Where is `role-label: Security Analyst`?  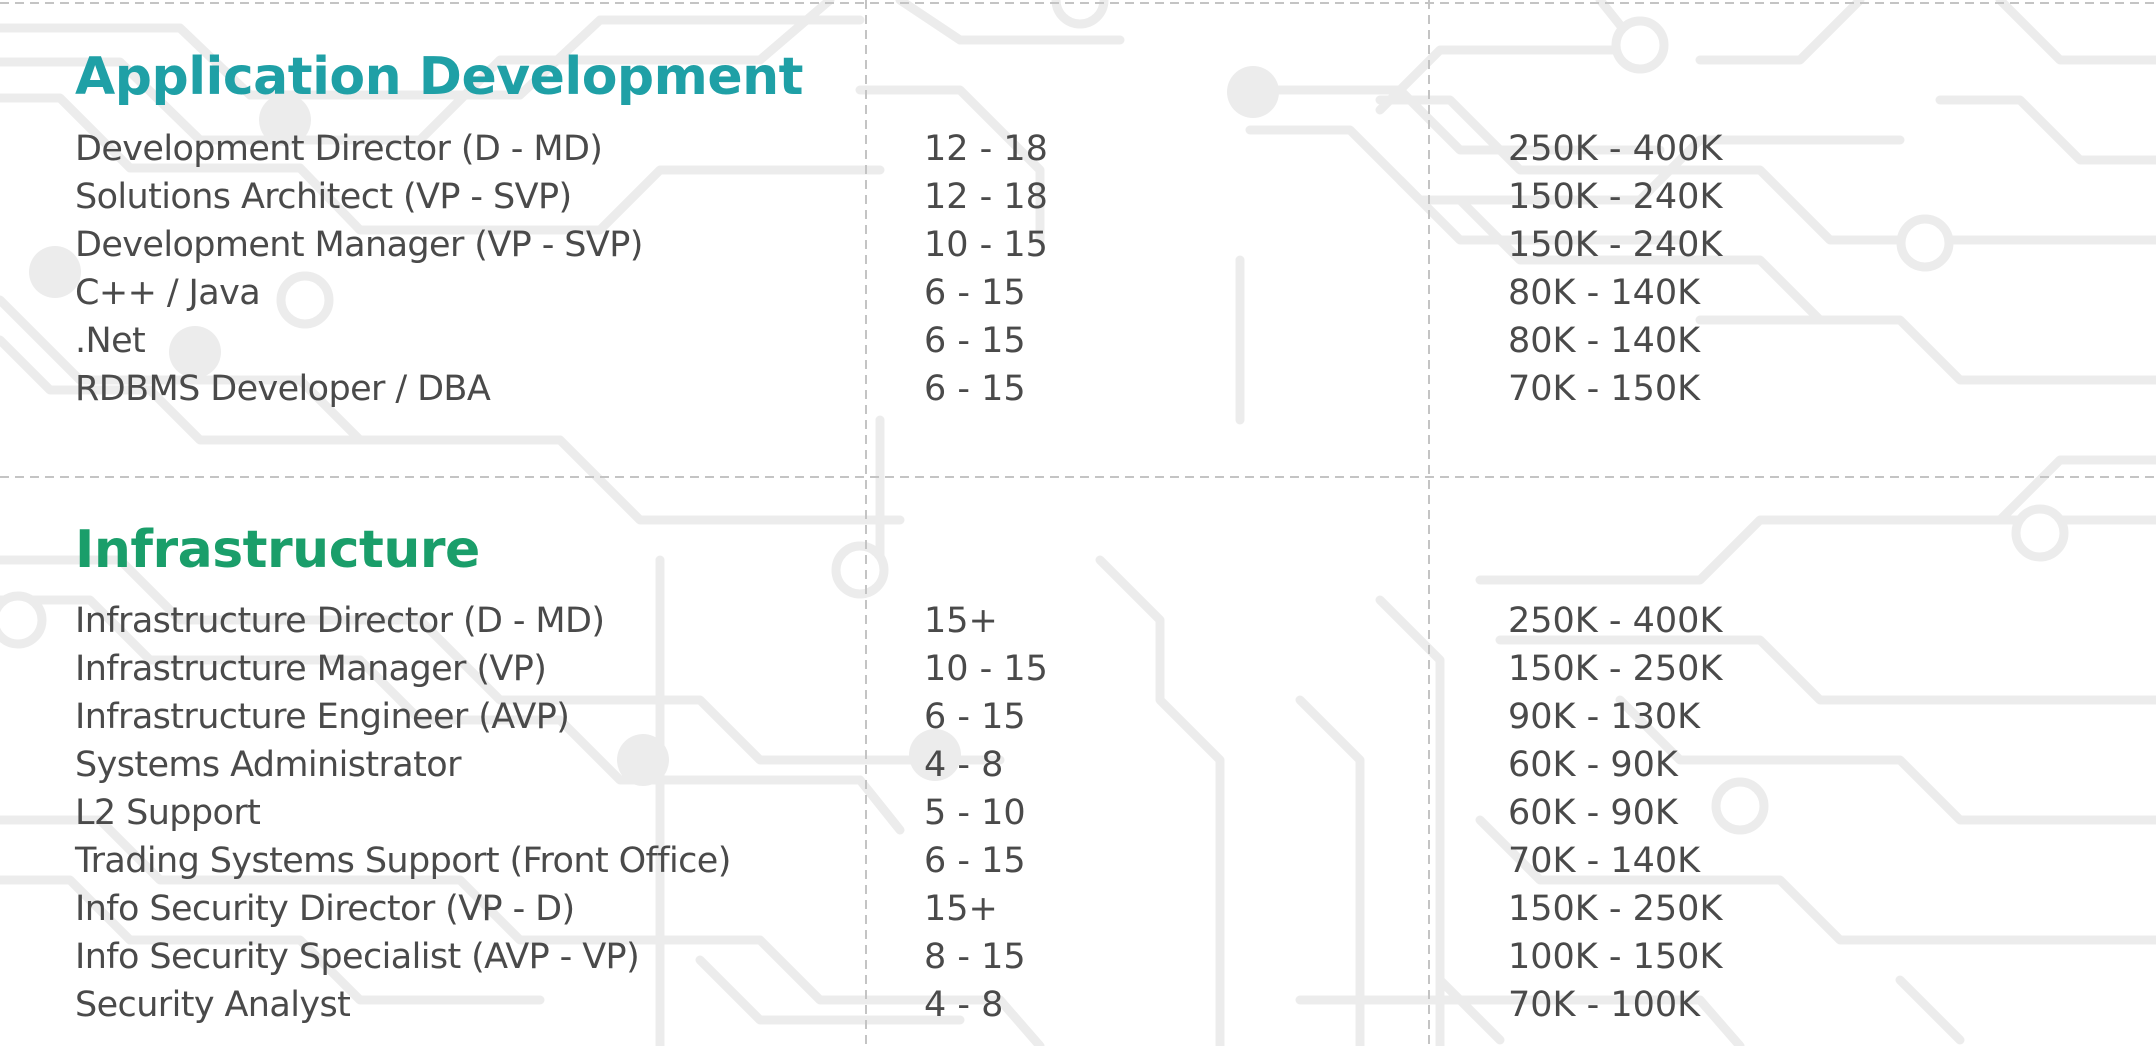
role-label: Security Analyst is located at coordinates (213, 1005).